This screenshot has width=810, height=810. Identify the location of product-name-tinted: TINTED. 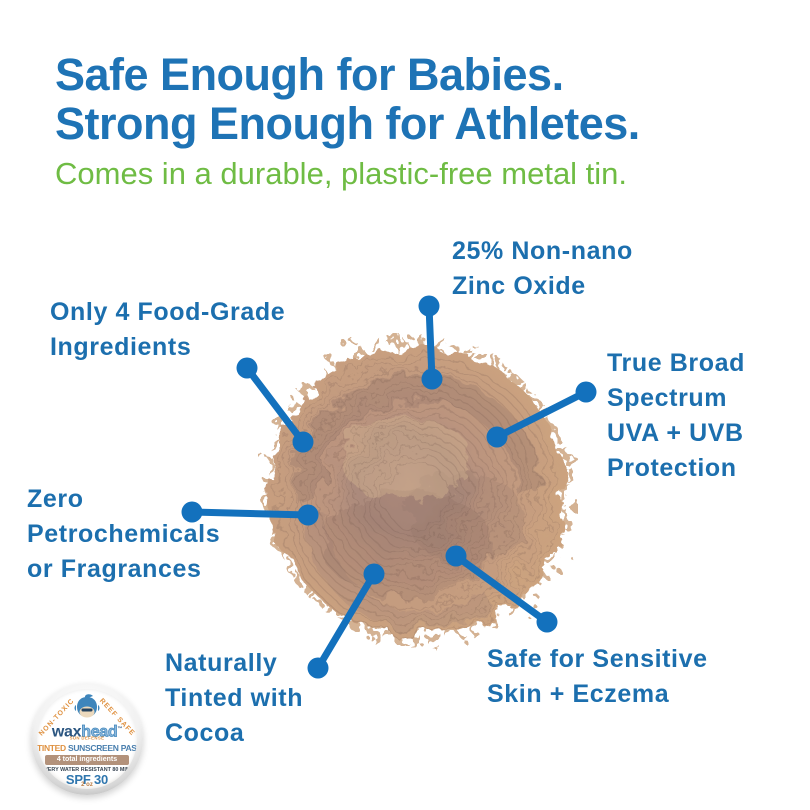
(51, 748).